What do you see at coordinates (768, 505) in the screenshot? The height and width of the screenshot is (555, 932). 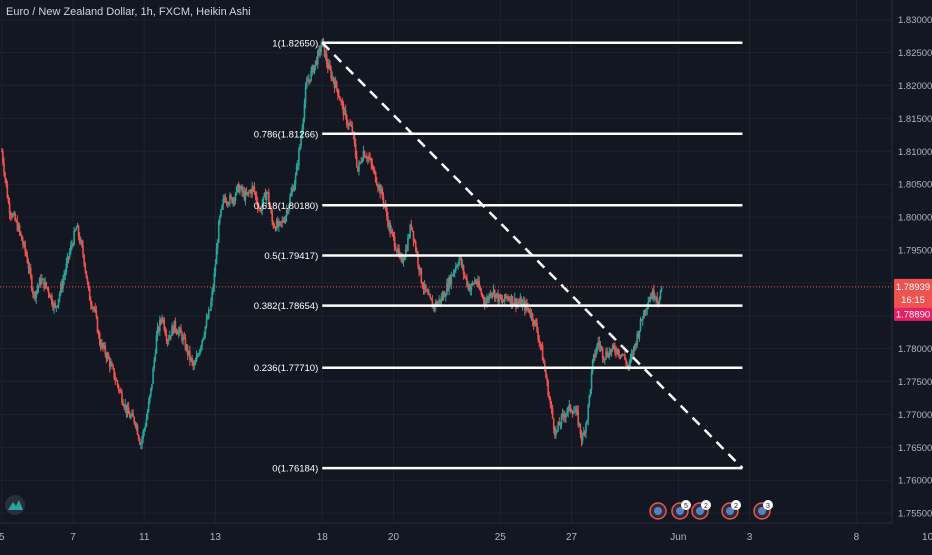 I see `event-count-badge` at bounding box center [768, 505].